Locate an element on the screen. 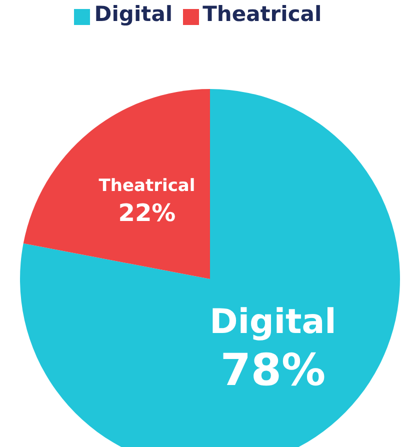 The width and height of the screenshot is (406, 447). data-label: 22% is located at coordinates (147, 212).